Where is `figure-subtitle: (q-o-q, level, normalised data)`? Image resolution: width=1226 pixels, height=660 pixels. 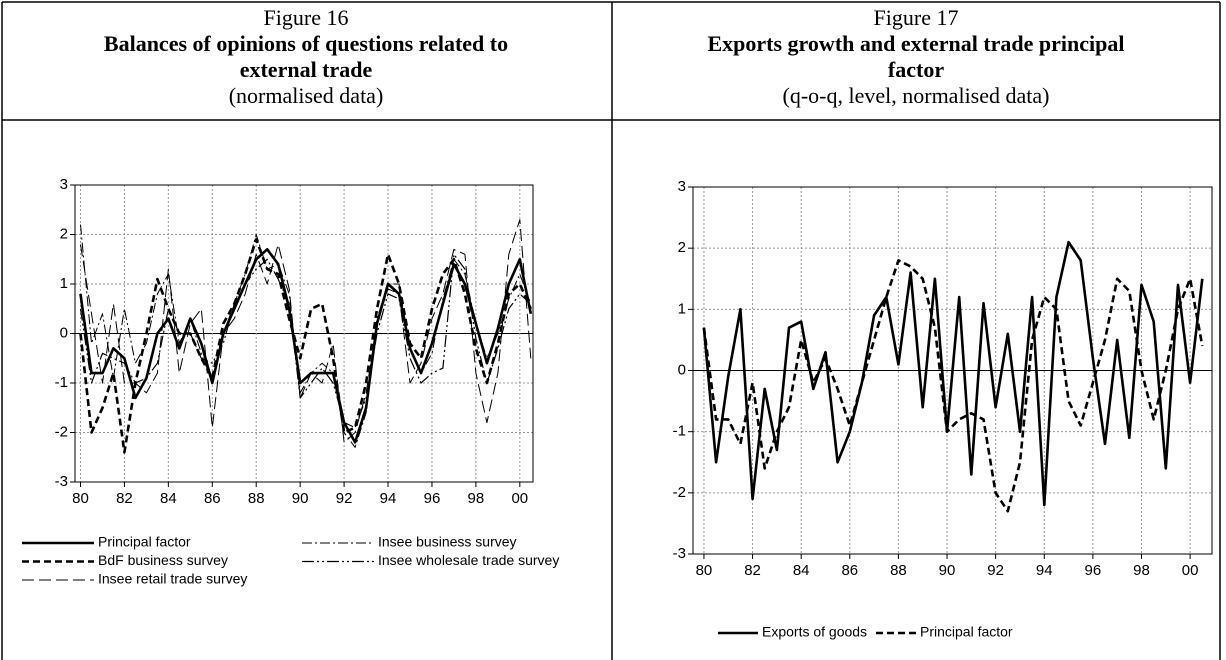
figure-subtitle: (q-o-q, level, normalised data) is located at coordinates (916, 95).